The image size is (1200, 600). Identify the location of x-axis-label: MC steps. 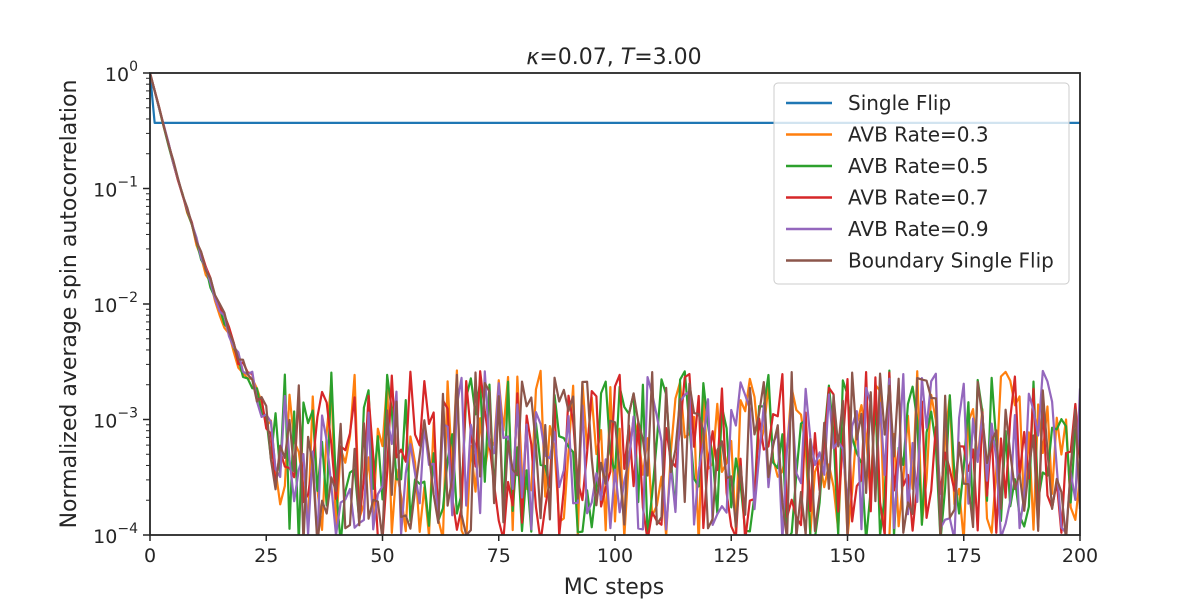
(614, 587).